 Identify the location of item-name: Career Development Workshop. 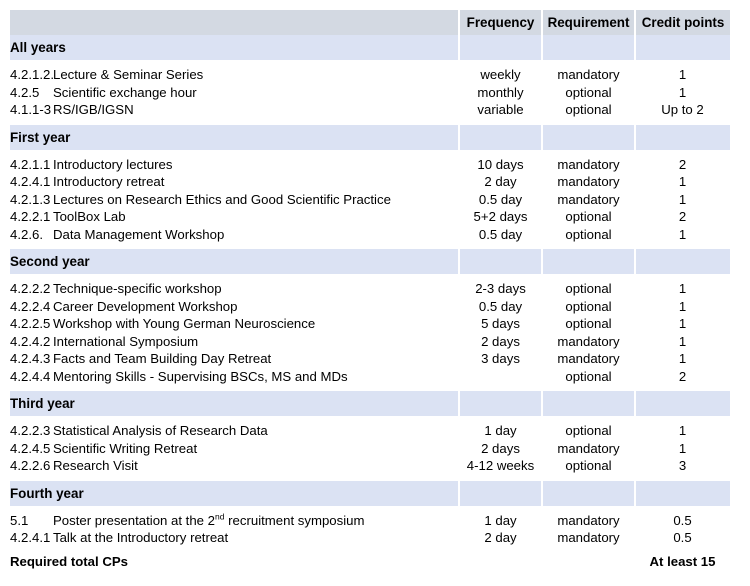
(256, 306).